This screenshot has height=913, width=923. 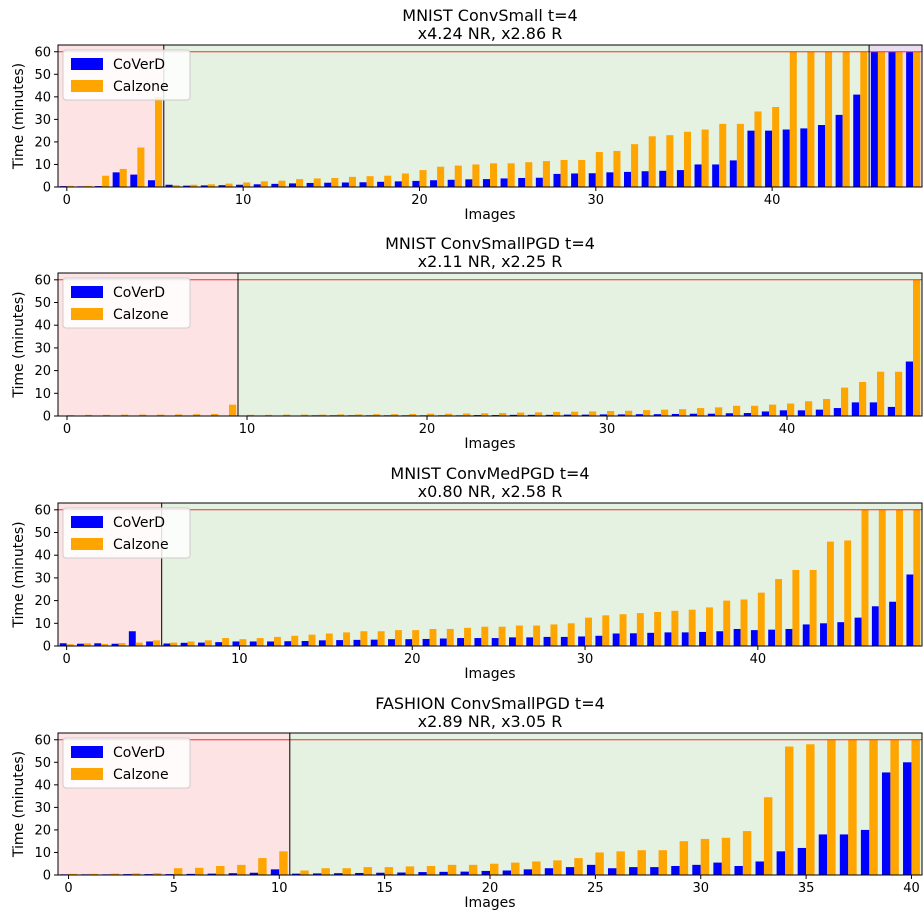 I want to click on y-tick-label: 30, so click(x=42, y=348).